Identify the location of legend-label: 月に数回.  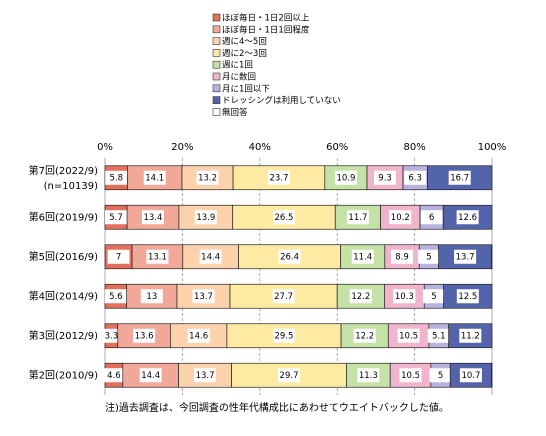
(239, 77).